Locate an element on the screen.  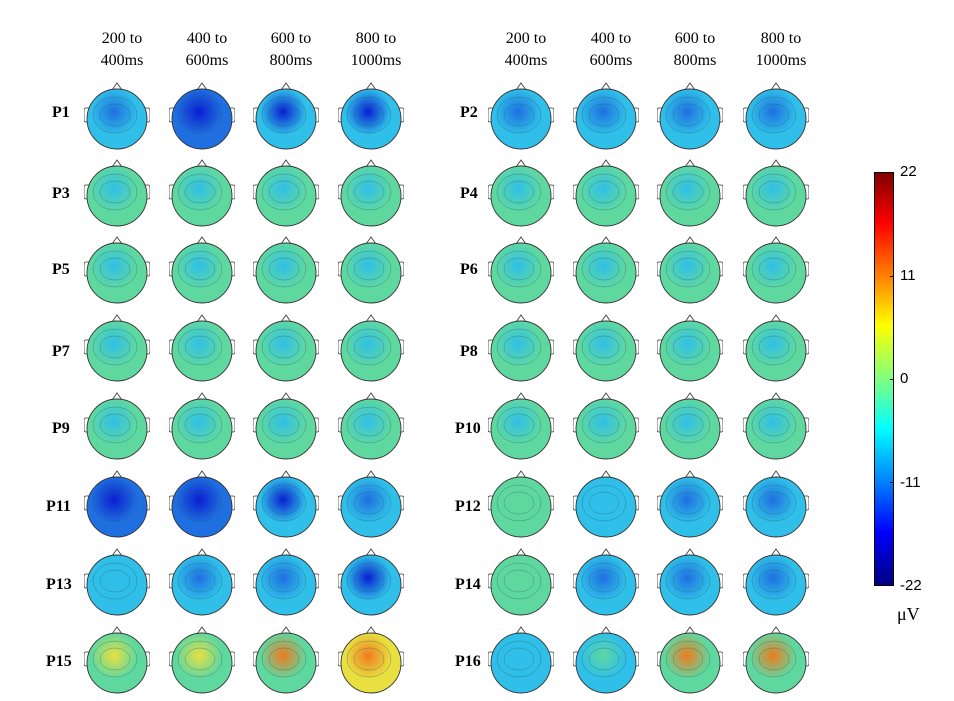
row-label: P16 is located at coordinates (468, 661).